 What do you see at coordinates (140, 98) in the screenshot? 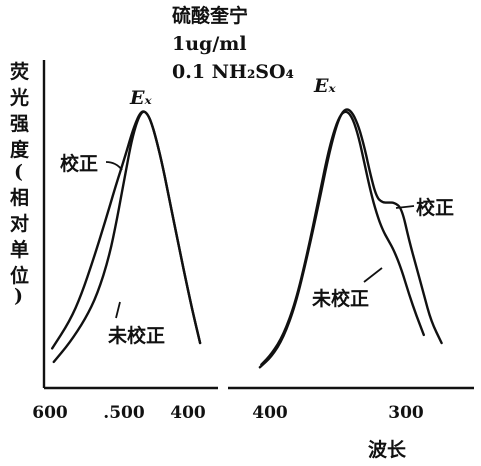
I see `peak-label-excitation: Eₓ` at bounding box center [140, 98].